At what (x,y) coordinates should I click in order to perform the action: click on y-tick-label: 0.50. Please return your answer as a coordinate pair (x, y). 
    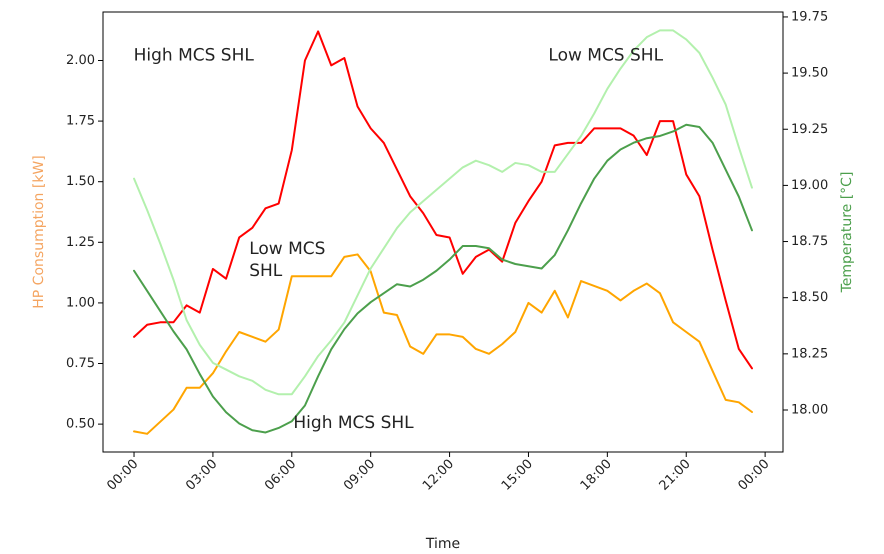
    Looking at the image, I should click on (80, 424).